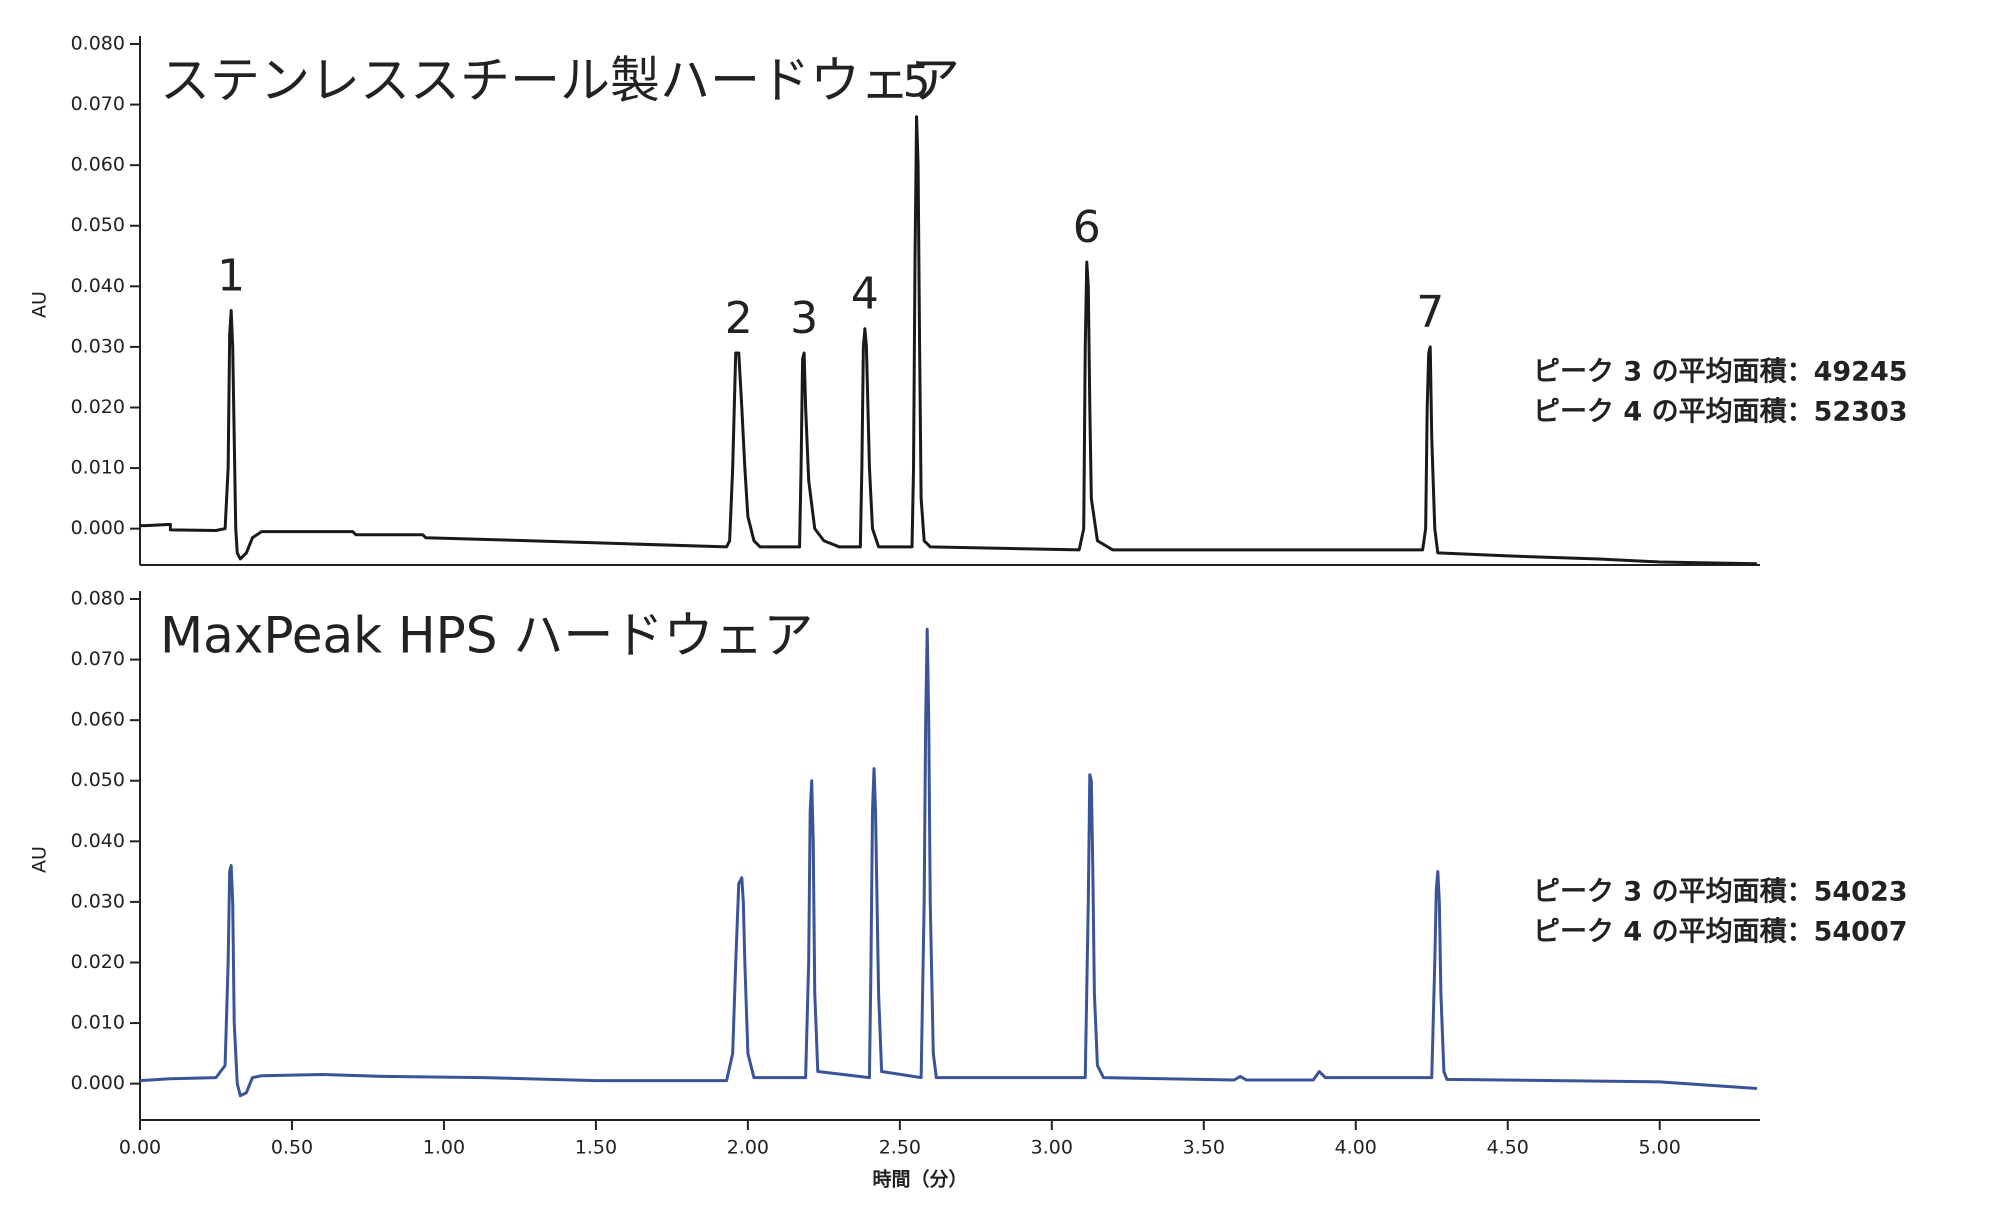 Image resolution: width=2000 pixels, height=1207 pixels. What do you see at coordinates (1052, 1148) in the screenshot?
I see `x-tick-label: 3.00` at bounding box center [1052, 1148].